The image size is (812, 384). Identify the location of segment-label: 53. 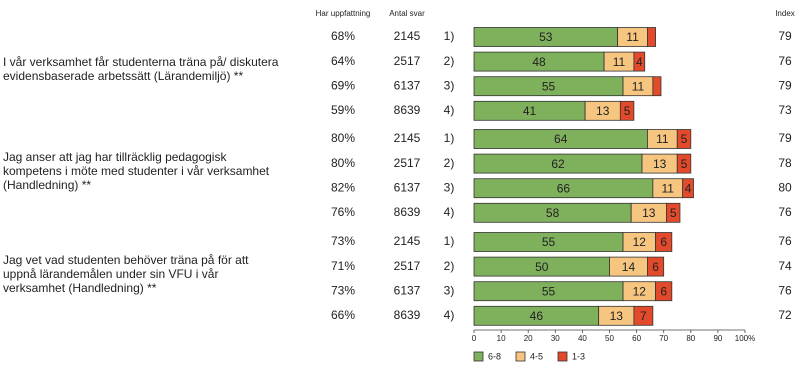
(546, 37).